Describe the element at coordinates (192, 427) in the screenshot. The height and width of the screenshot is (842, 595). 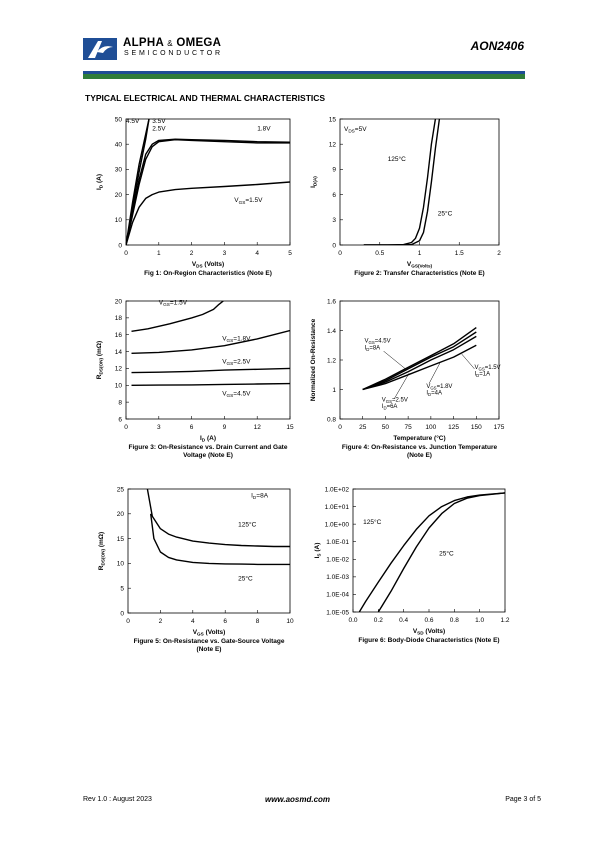
I see `x-tick-label: 6` at that location.